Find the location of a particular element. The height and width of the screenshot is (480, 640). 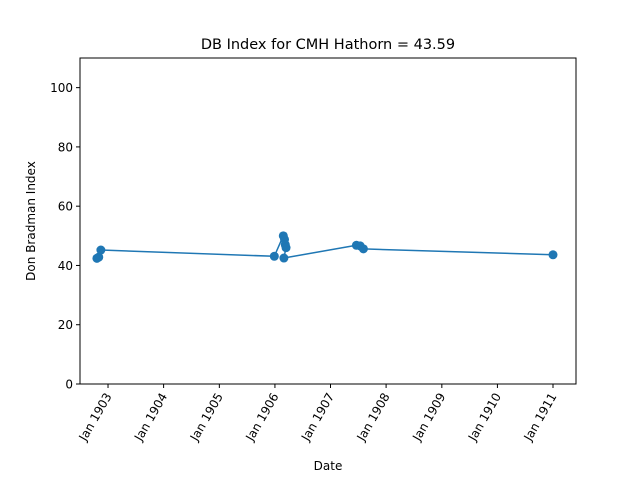

x-tick-label: Jan 1908 is located at coordinates (373, 418).